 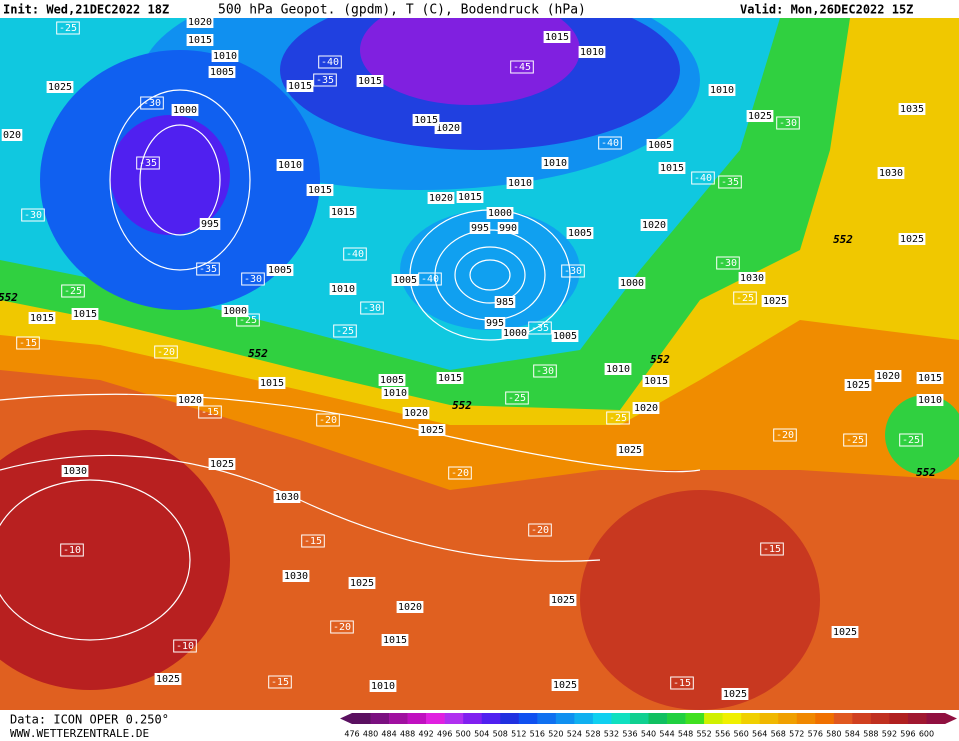 I want to click on colorbar-label: 580, so click(x=833, y=734).